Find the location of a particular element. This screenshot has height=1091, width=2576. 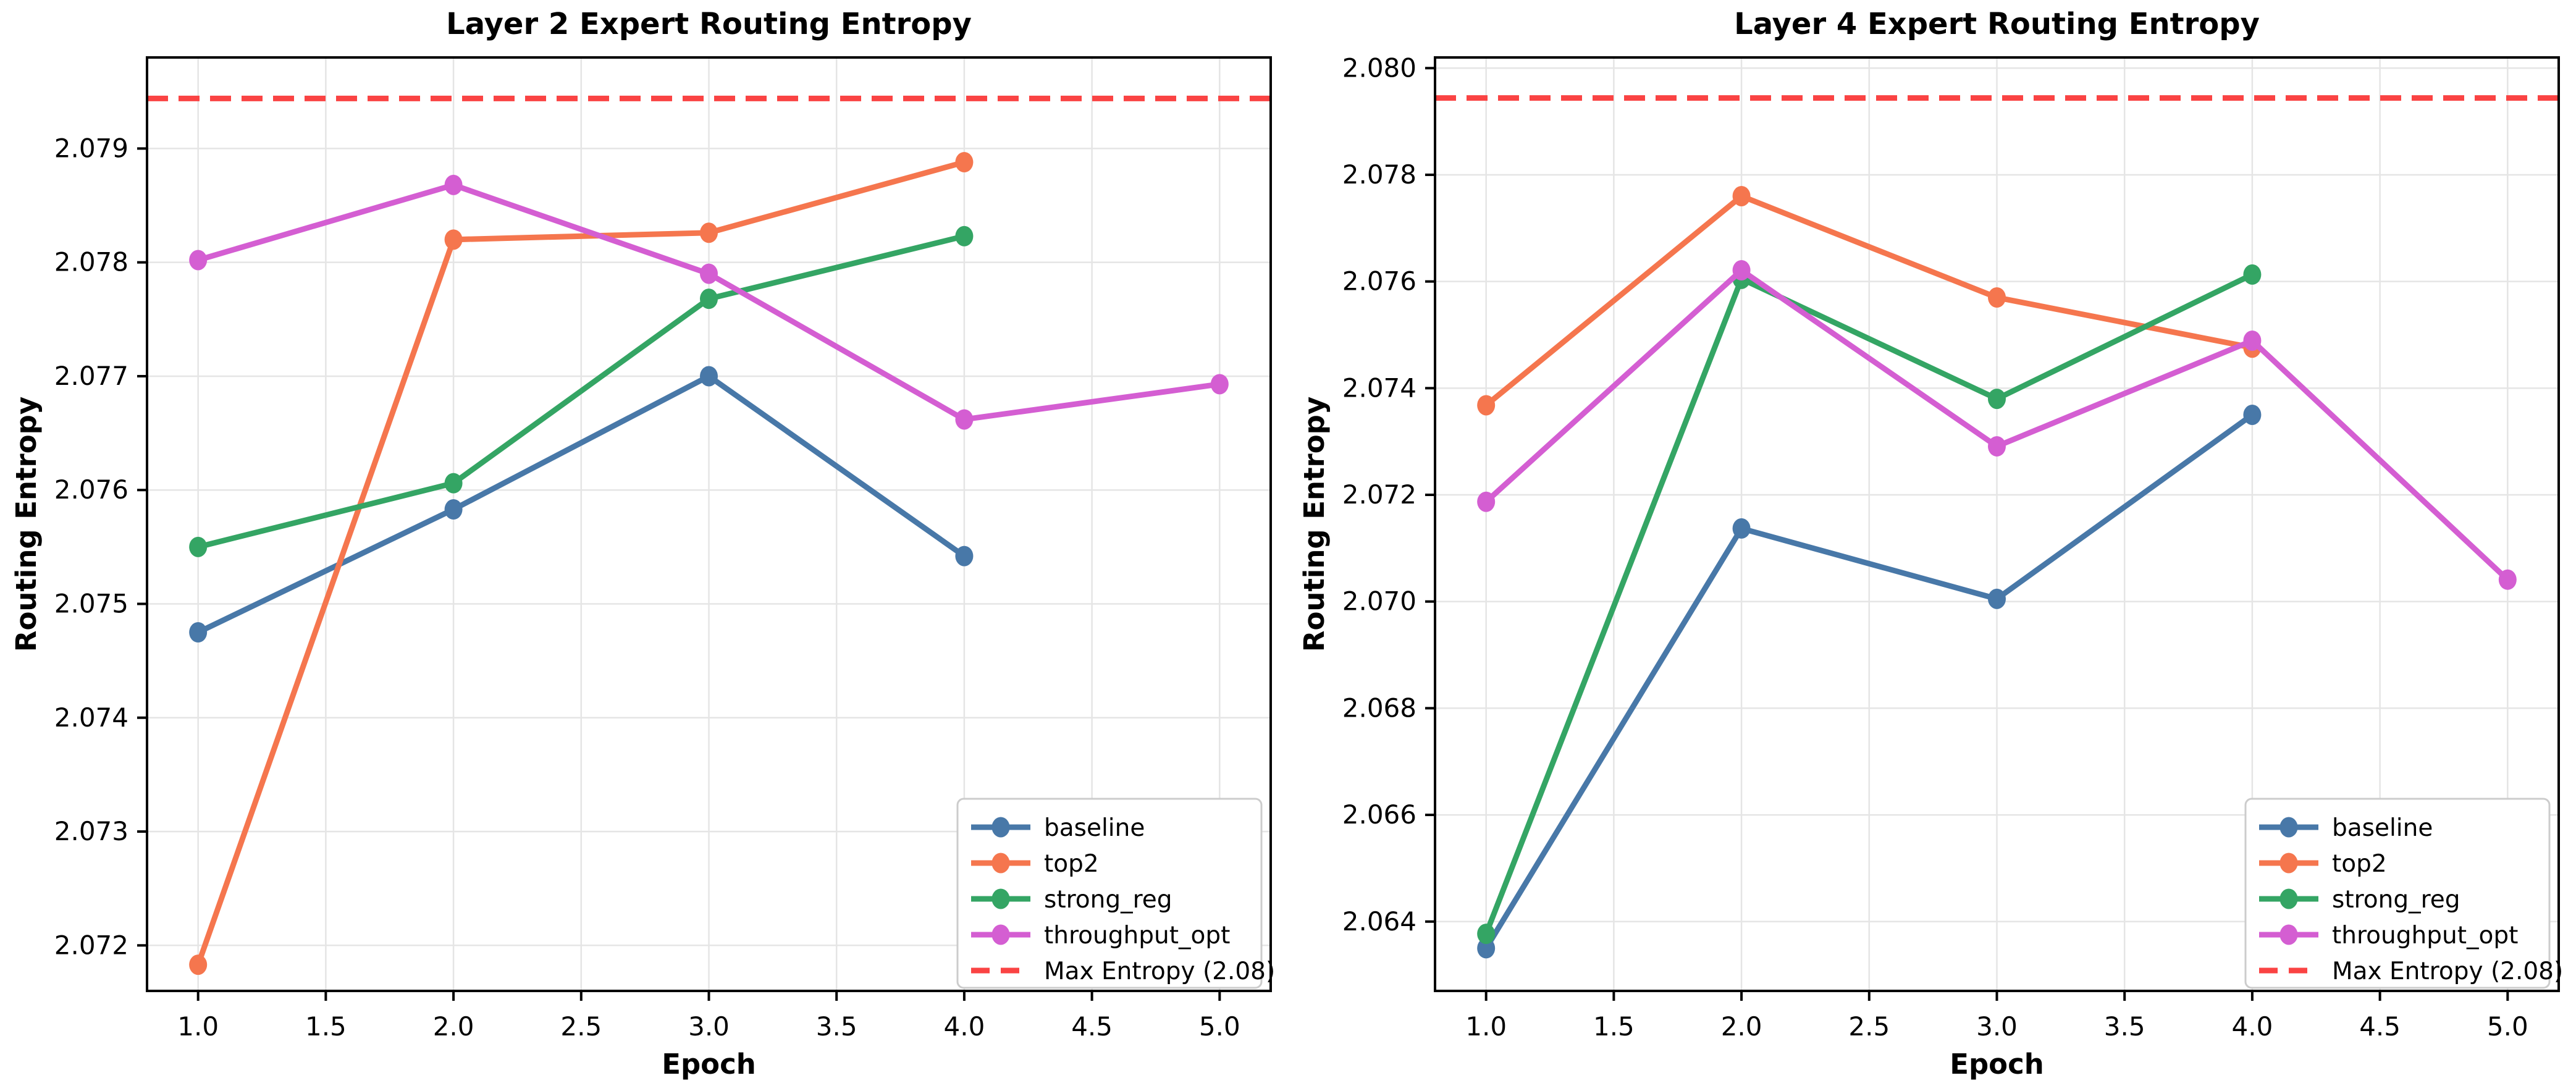

y-tick-label: 2.078 is located at coordinates (1379, 174).